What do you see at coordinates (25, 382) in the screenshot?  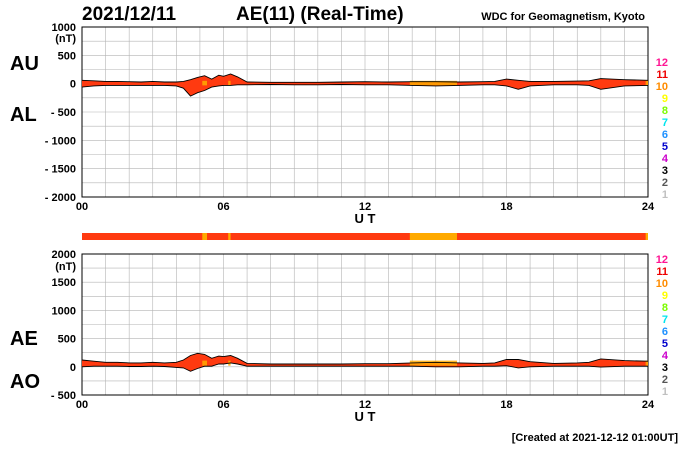 I see `series-label: AO` at bounding box center [25, 382].